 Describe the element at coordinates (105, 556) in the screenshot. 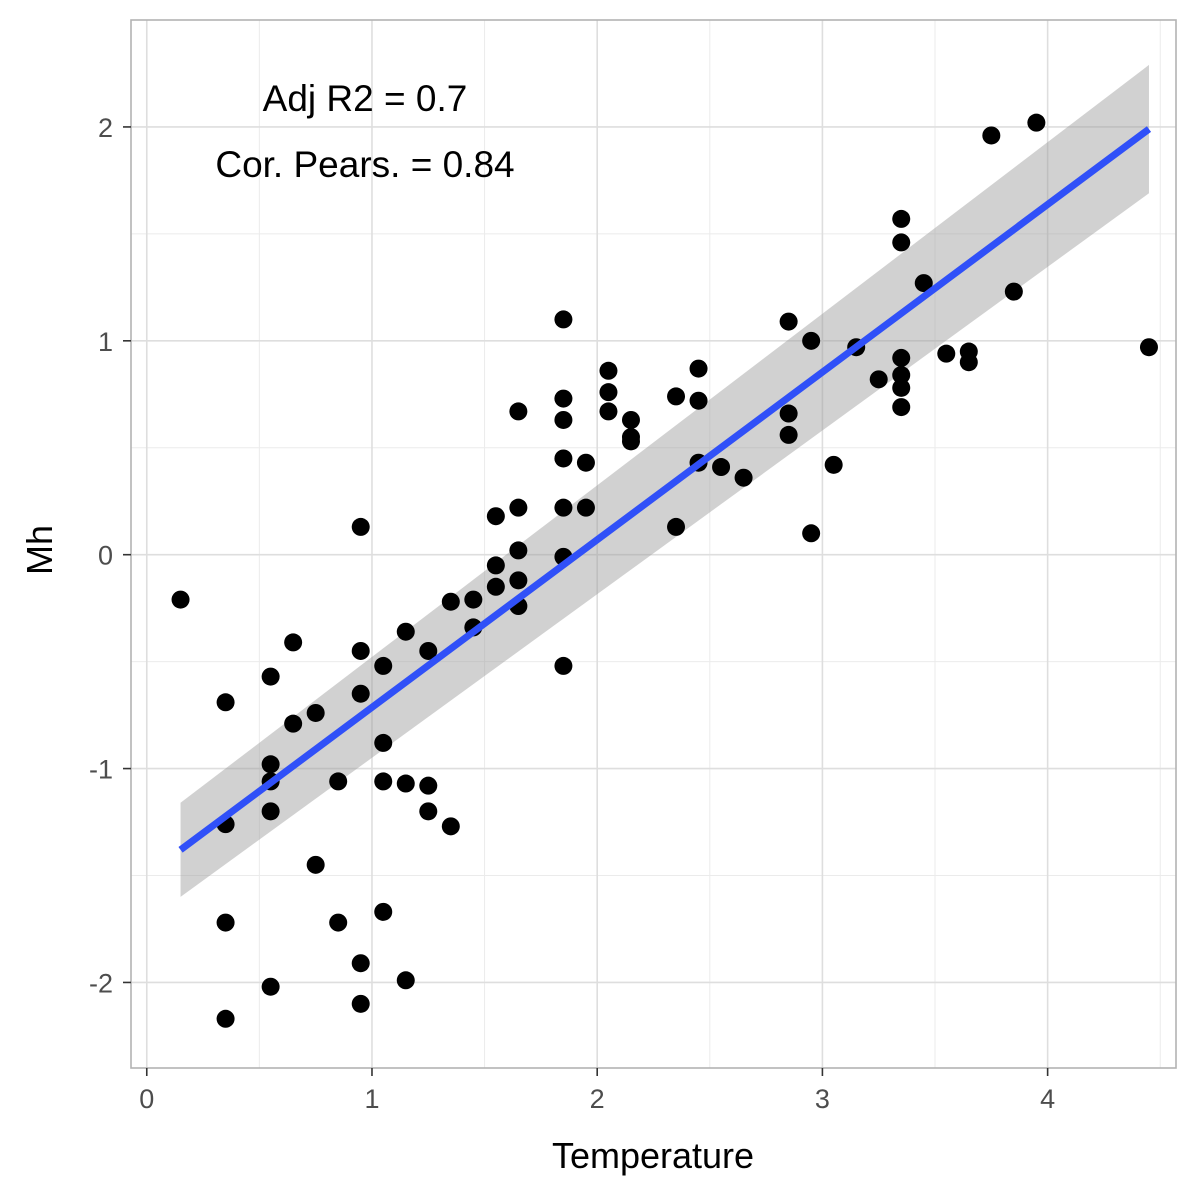

I see `y-tick-label: 0` at that location.